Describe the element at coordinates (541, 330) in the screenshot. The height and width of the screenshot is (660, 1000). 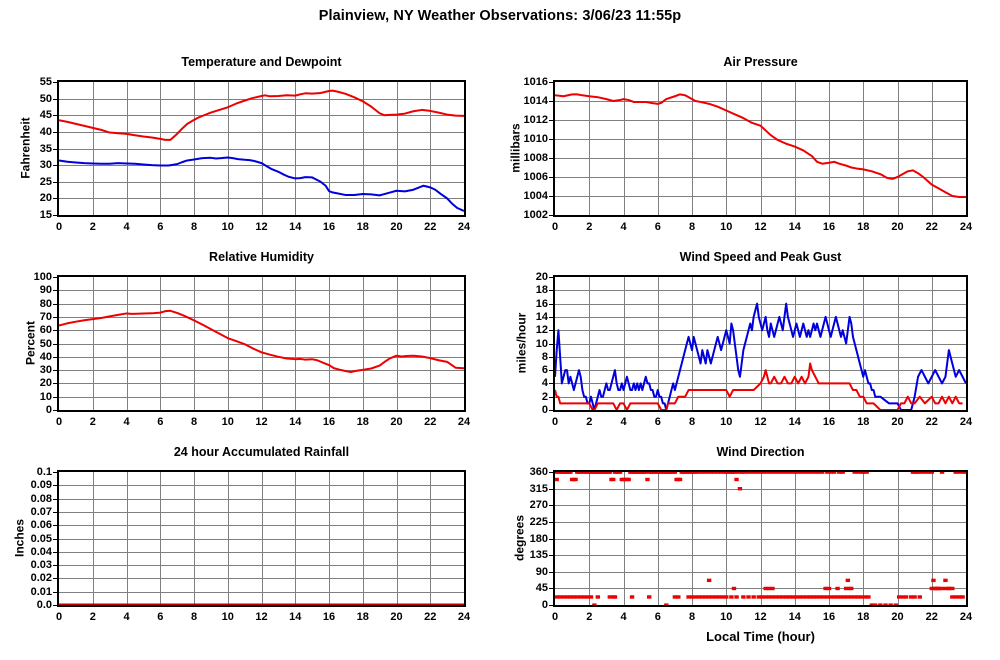
I see `y-tick-label: 12` at that location.